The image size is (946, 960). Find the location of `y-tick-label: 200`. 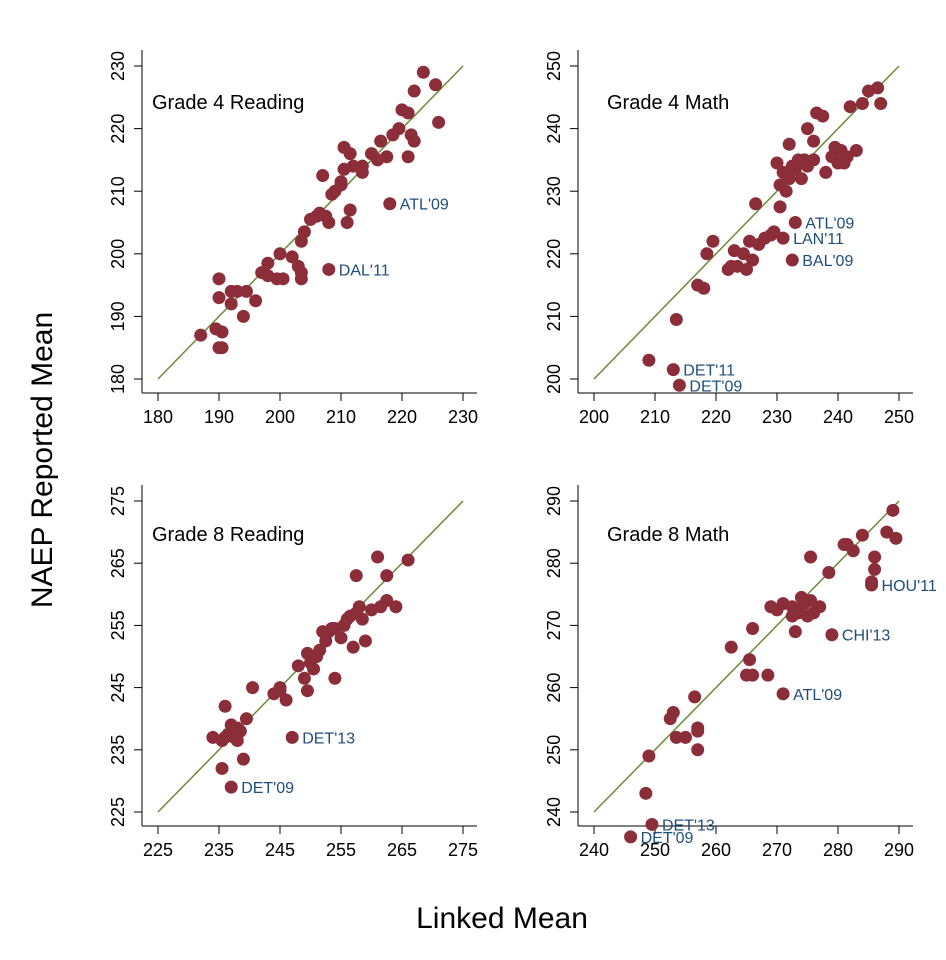

y-tick-label: 200 is located at coordinates (554, 379).